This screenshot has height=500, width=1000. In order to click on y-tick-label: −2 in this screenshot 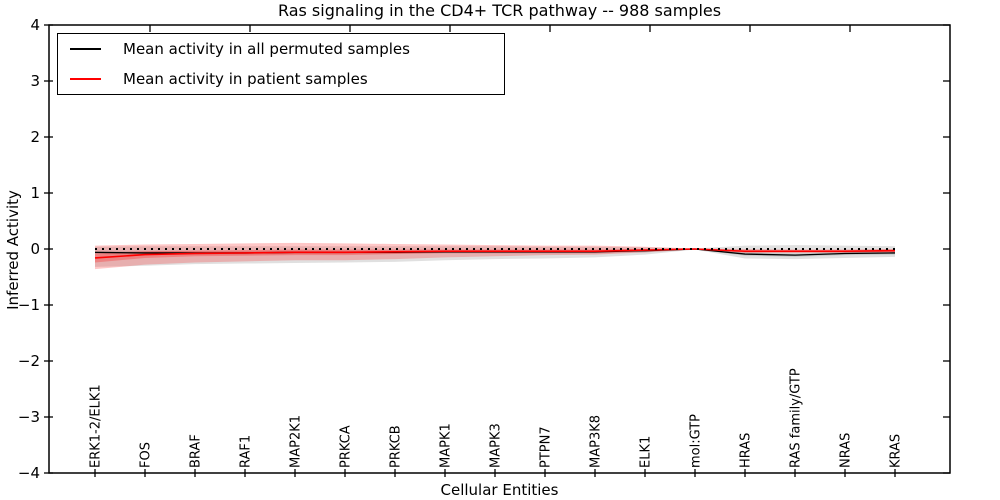, I will do `click(29, 361)`.